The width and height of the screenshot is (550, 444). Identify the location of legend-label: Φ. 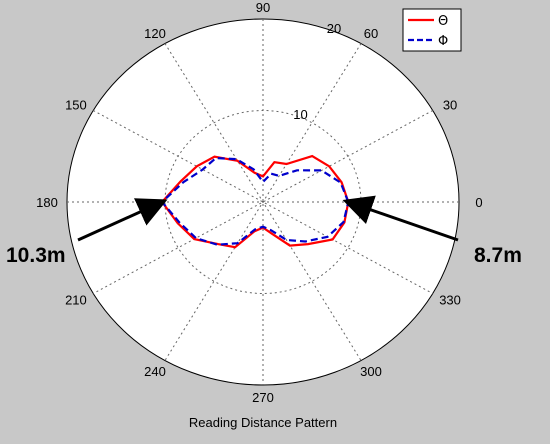
(443, 41).